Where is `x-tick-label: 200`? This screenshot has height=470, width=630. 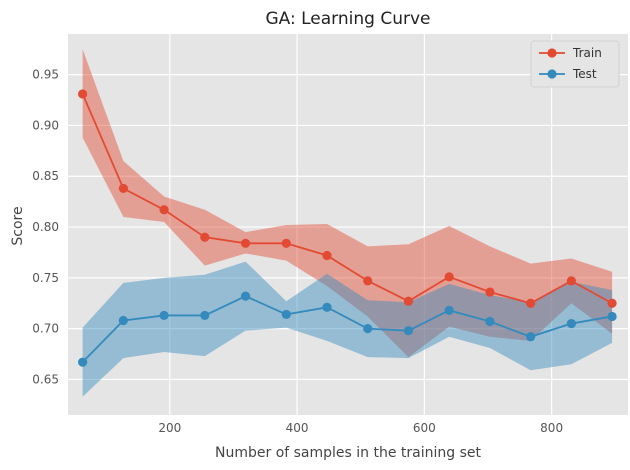 x-tick-label: 200 is located at coordinates (169, 428).